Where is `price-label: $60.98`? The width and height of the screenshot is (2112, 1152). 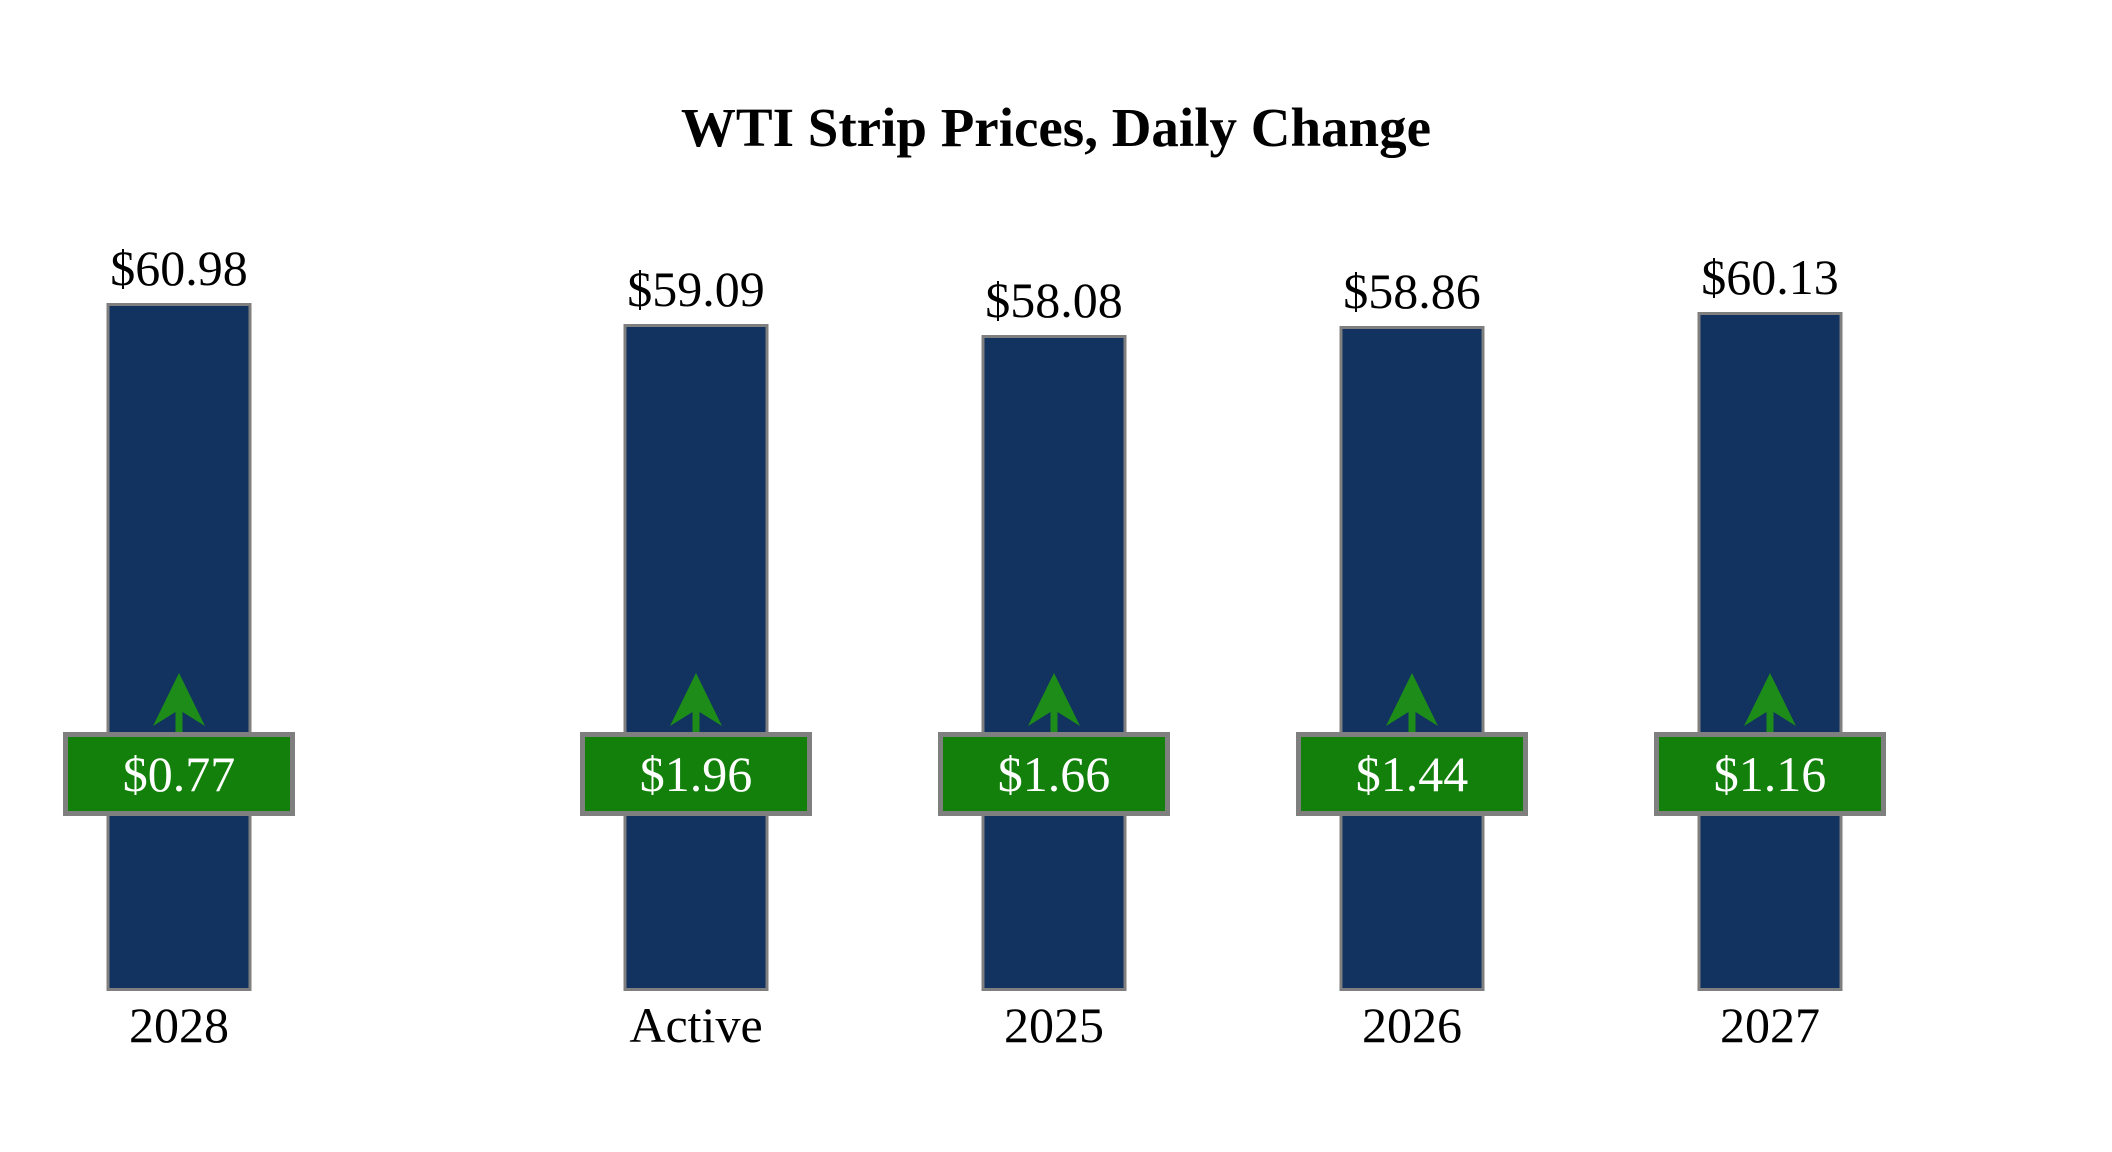 price-label: $60.98 is located at coordinates (179, 268).